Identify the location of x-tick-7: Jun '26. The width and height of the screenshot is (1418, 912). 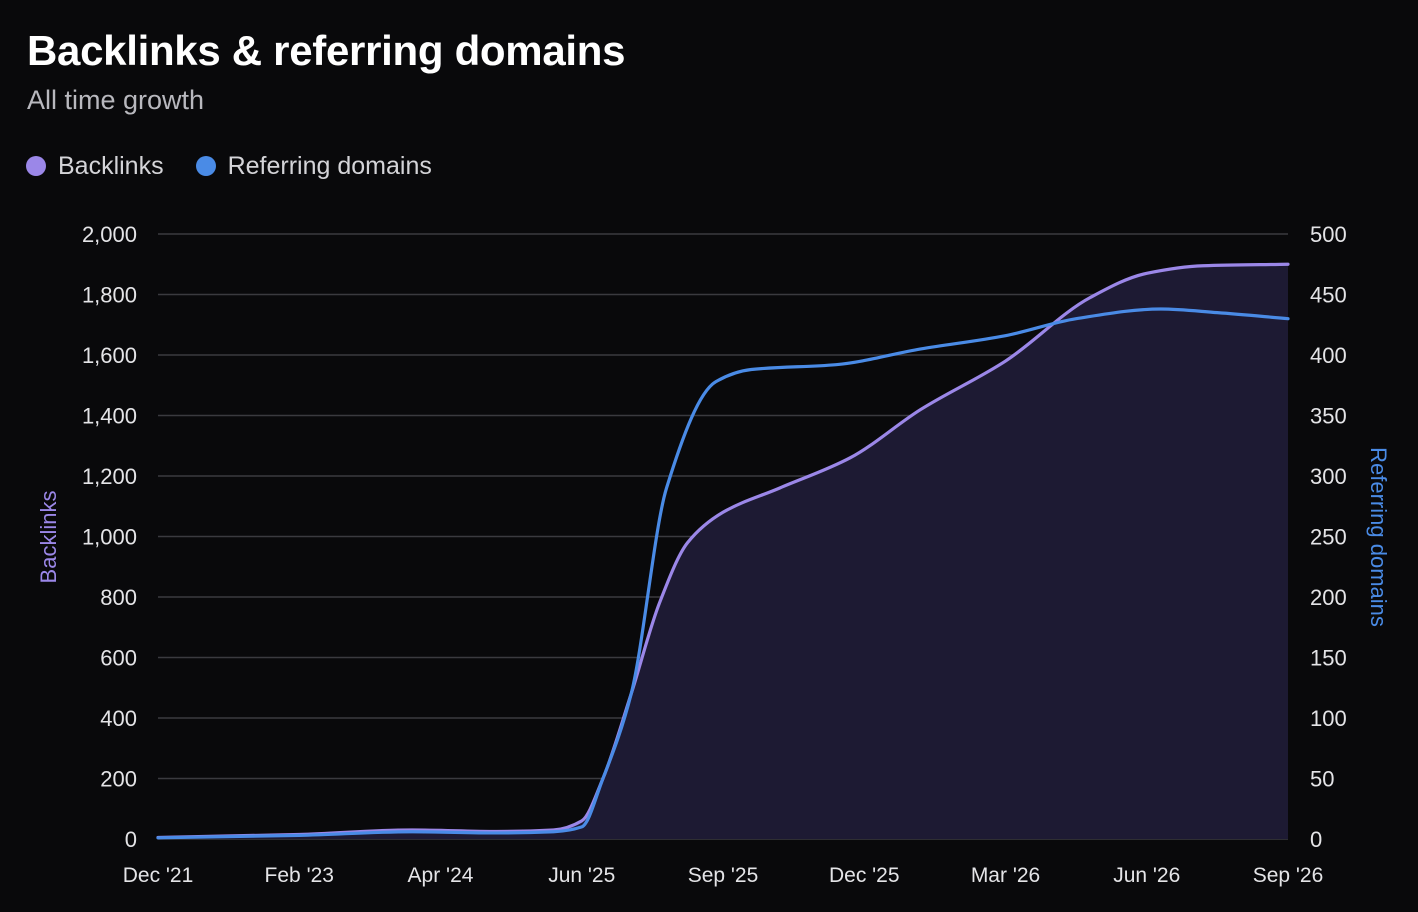
(1146, 875).